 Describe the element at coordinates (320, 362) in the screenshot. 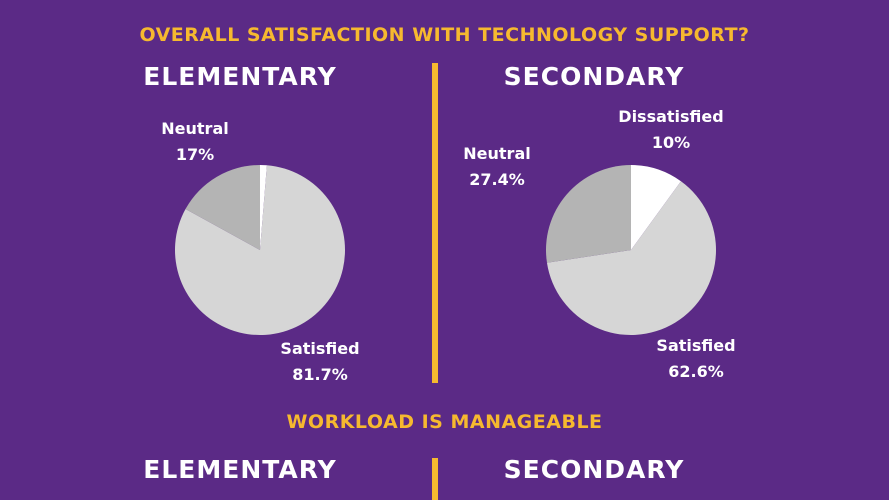

I see `label-elementary-satisfied: Satisfied 81.7%` at that location.